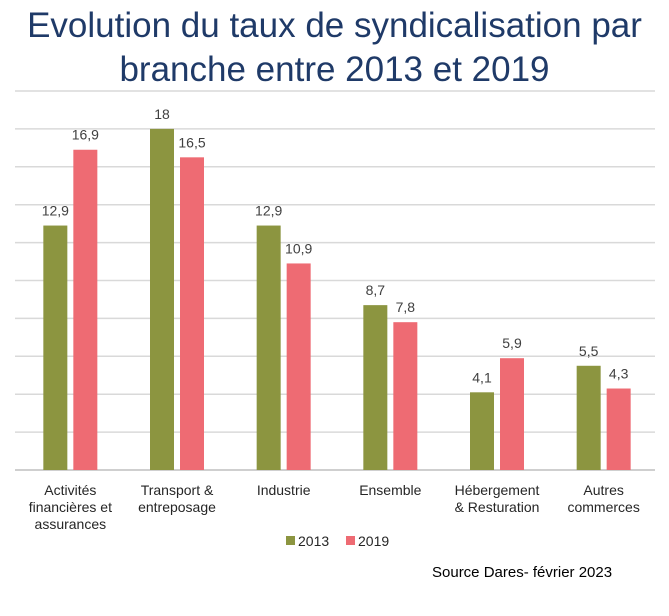 Image resolution: width=669 pixels, height=616 pixels. I want to click on data-label: 18, so click(162, 114).